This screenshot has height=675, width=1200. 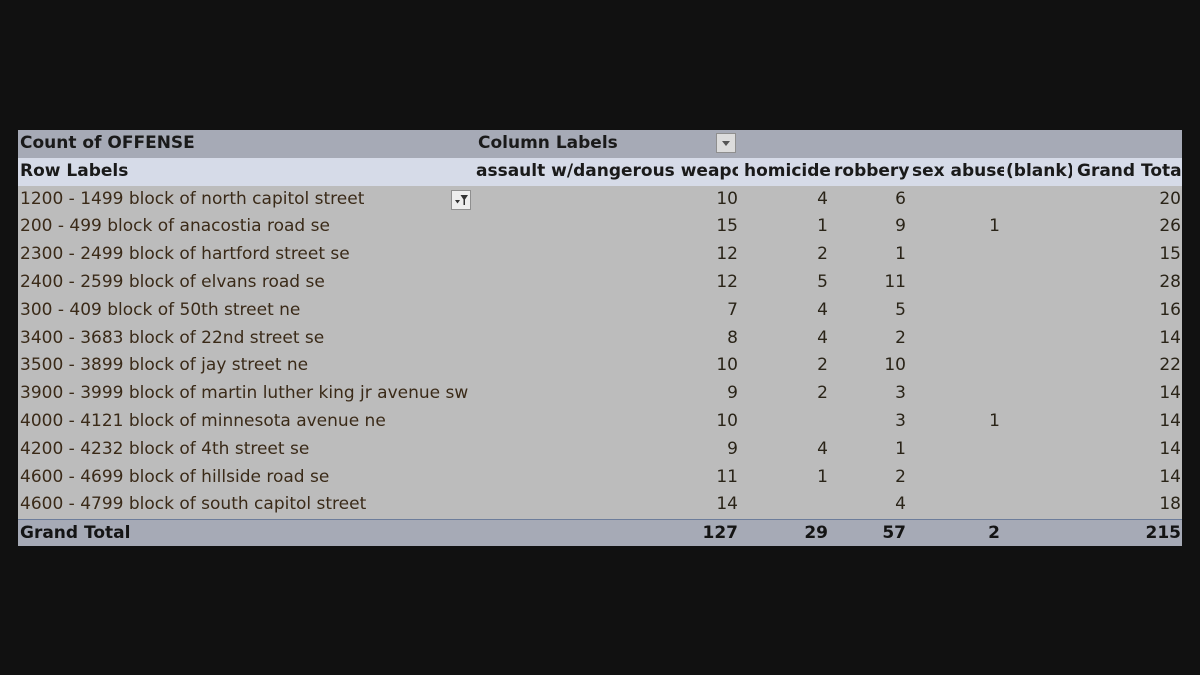 What do you see at coordinates (548, 143) in the screenshot?
I see `column-labels-header: Column Labels` at bounding box center [548, 143].